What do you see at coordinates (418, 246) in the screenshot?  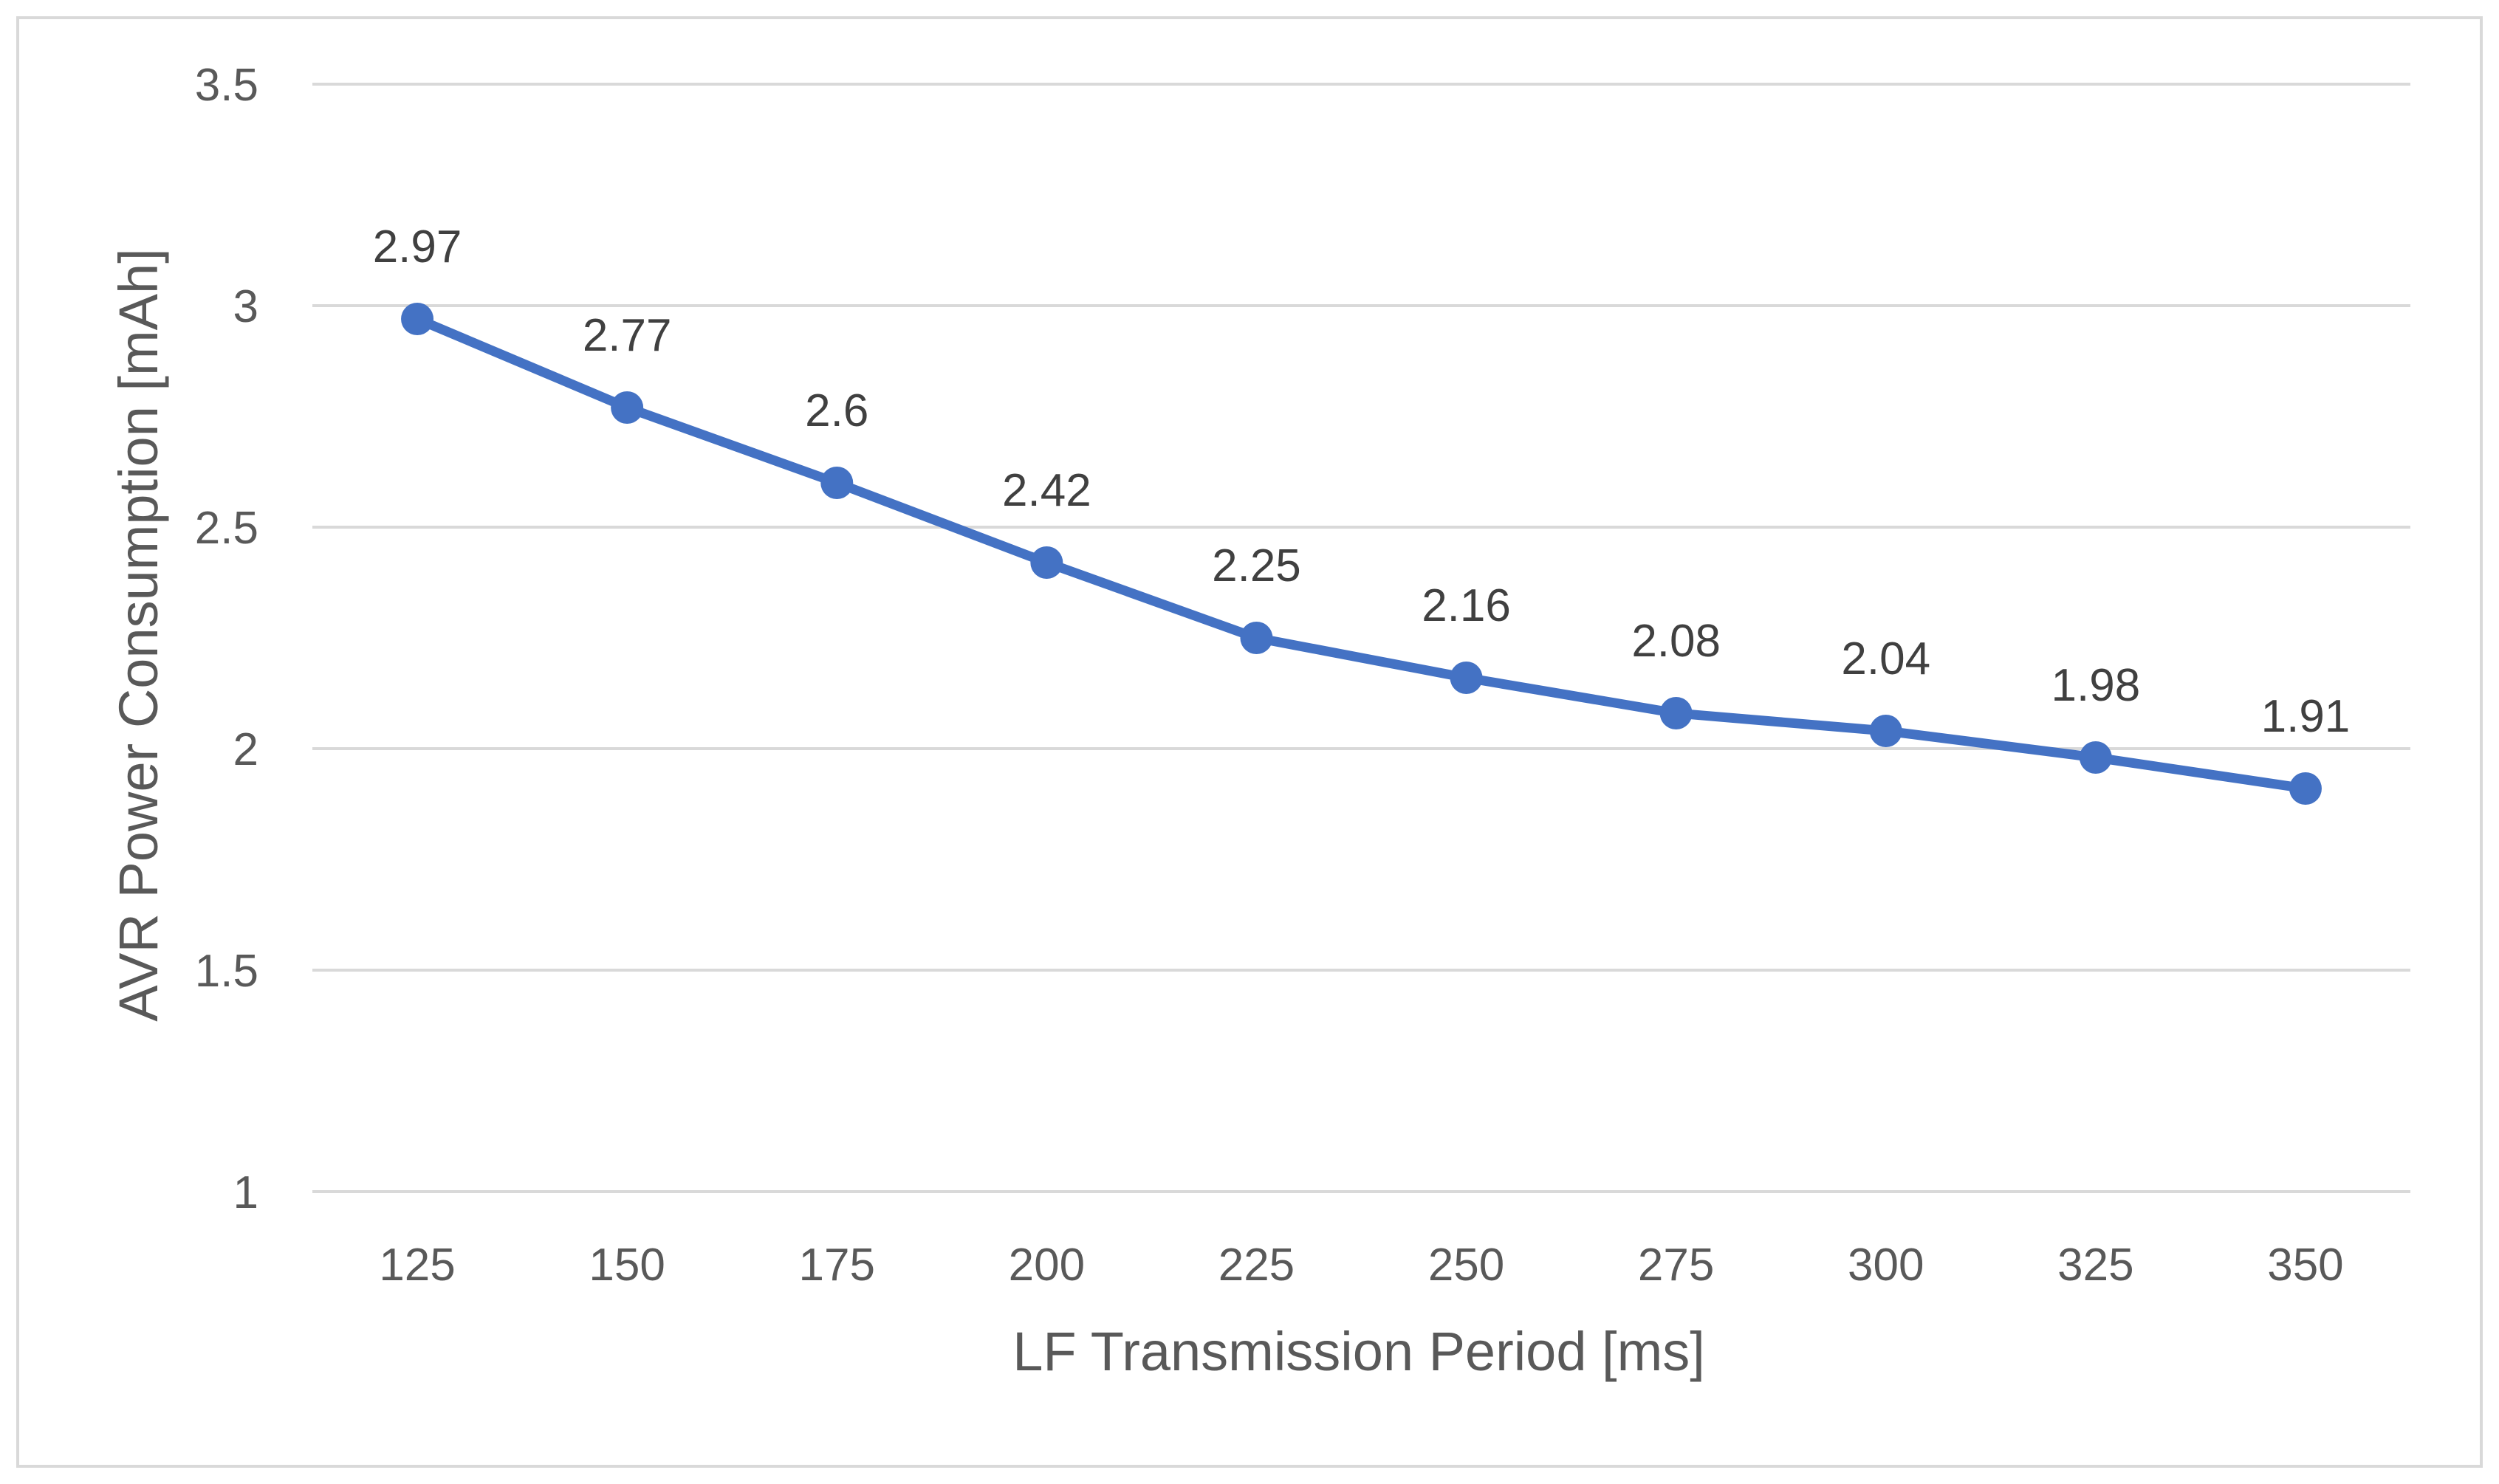 I see `data-label: 2.97` at bounding box center [418, 246].